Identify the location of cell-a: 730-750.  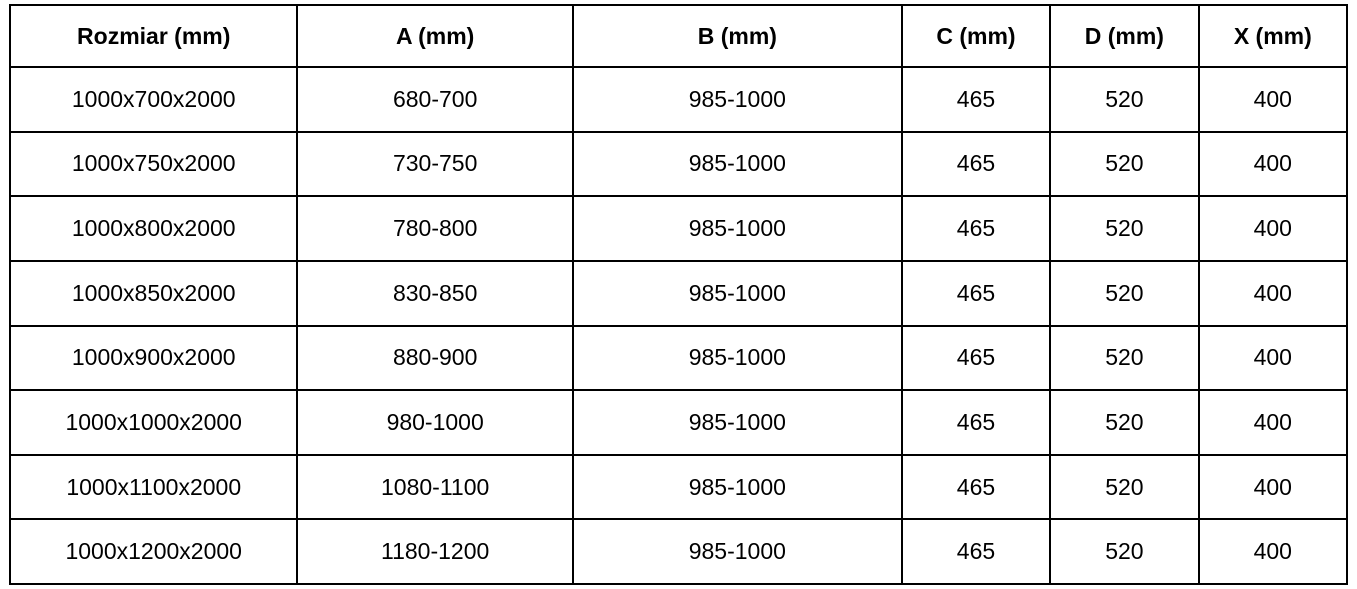
(435, 164).